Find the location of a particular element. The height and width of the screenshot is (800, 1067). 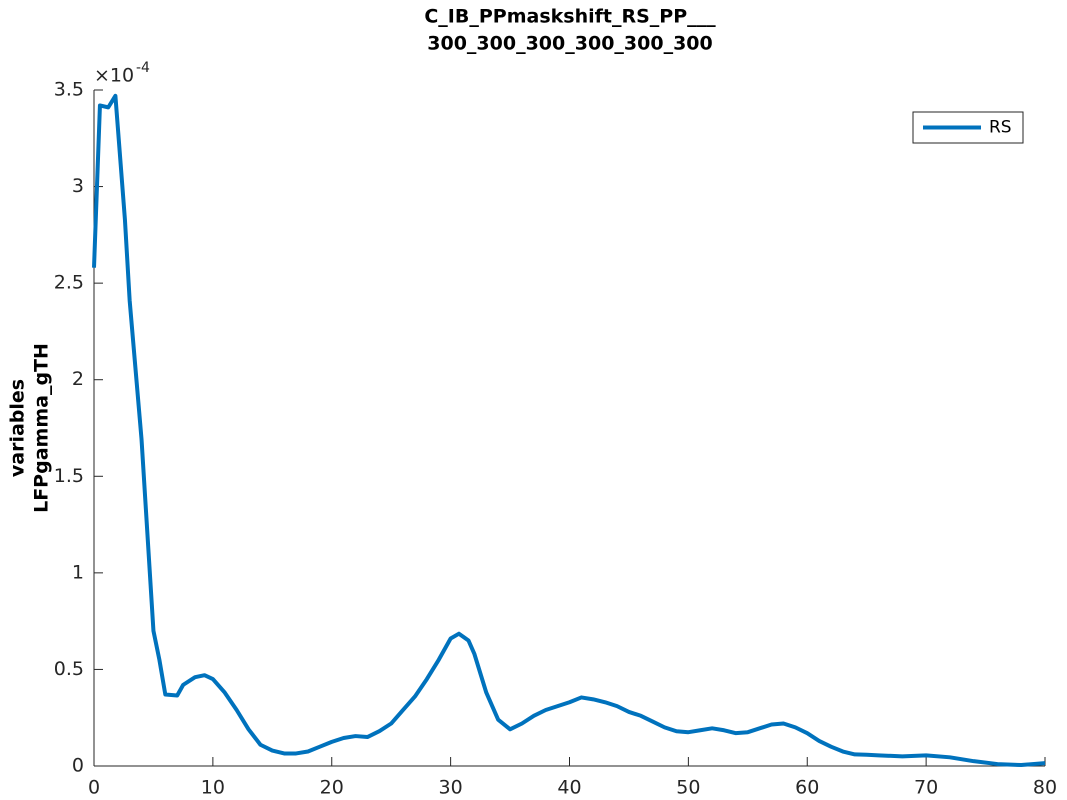

y-tick-label: 3 is located at coordinates (78, 186).